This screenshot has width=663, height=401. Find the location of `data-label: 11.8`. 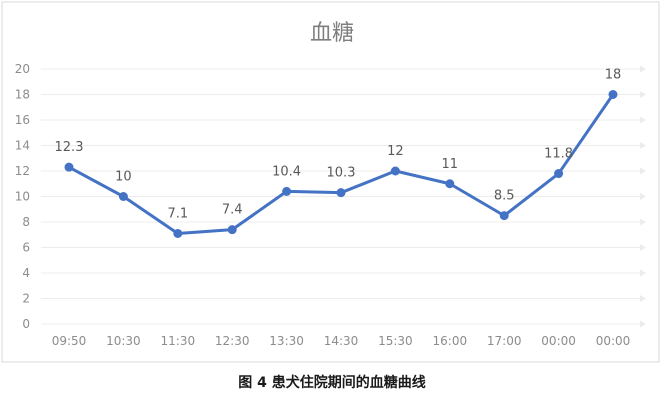

data-label: 11.8 is located at coordinates (558, 154).